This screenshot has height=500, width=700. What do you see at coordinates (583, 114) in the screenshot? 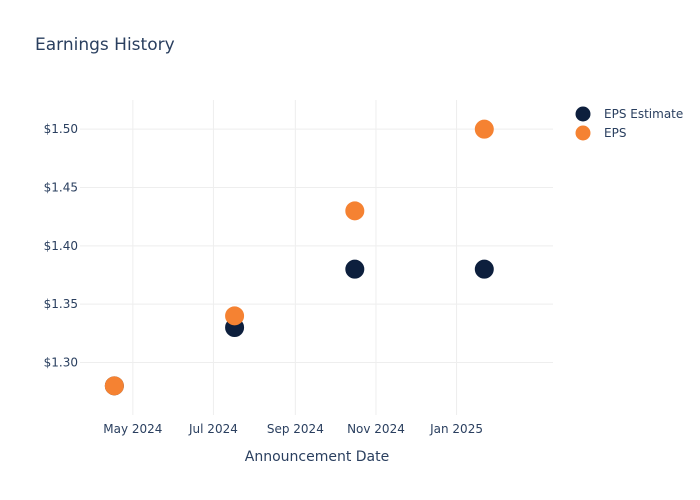
I see `eps-estimate-legend-marker` at bounding box center [583, 114].